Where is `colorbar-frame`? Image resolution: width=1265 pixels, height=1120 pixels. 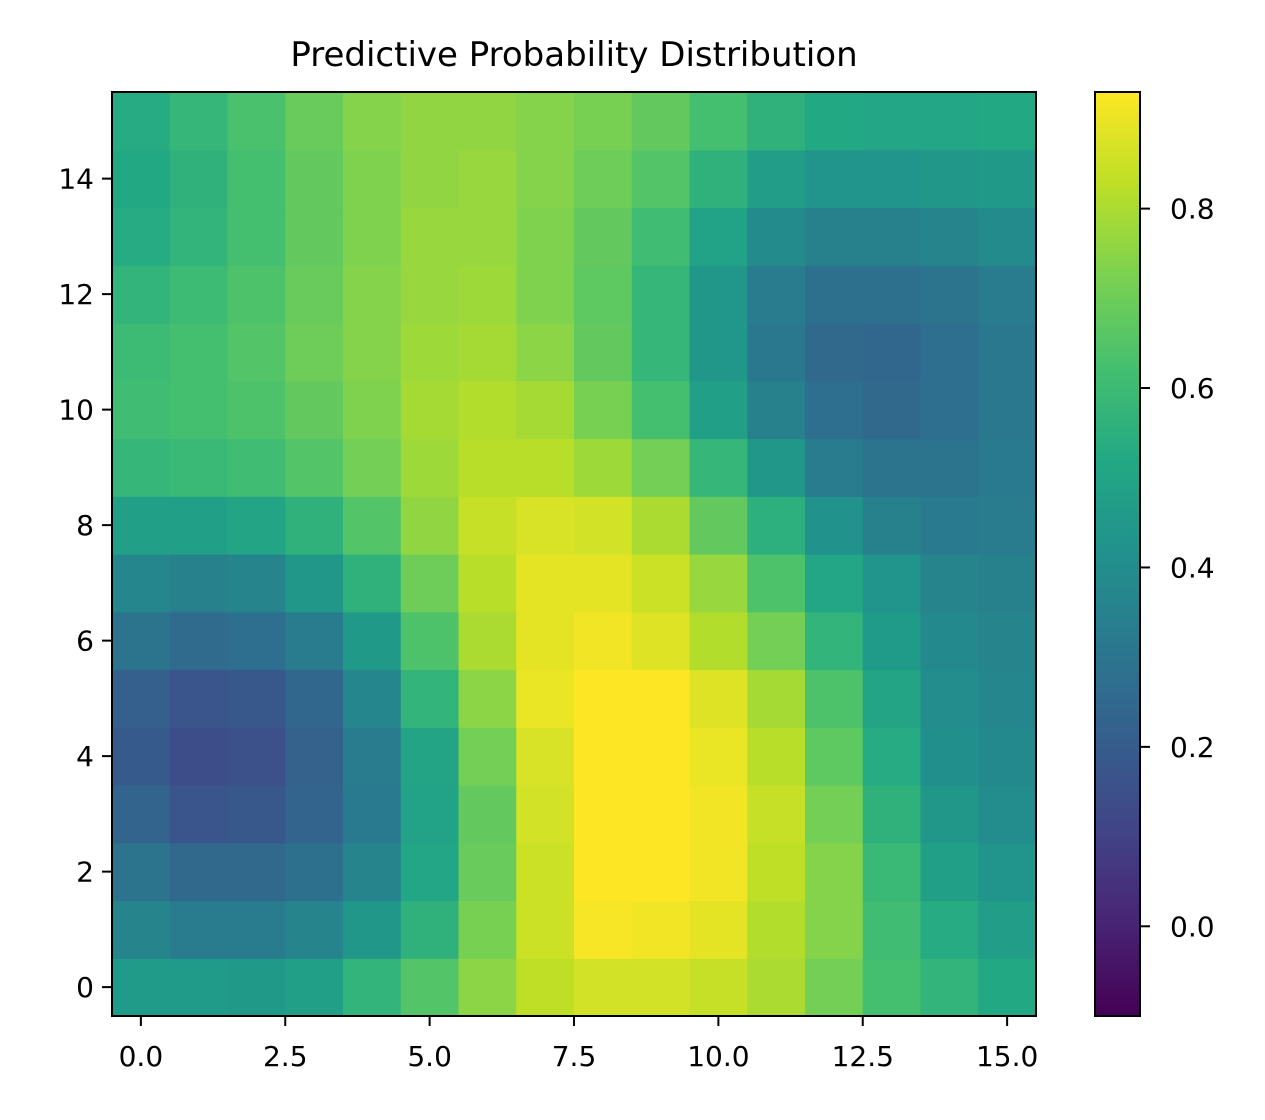 colorbar-frame is located at coordinates (1117, 554).